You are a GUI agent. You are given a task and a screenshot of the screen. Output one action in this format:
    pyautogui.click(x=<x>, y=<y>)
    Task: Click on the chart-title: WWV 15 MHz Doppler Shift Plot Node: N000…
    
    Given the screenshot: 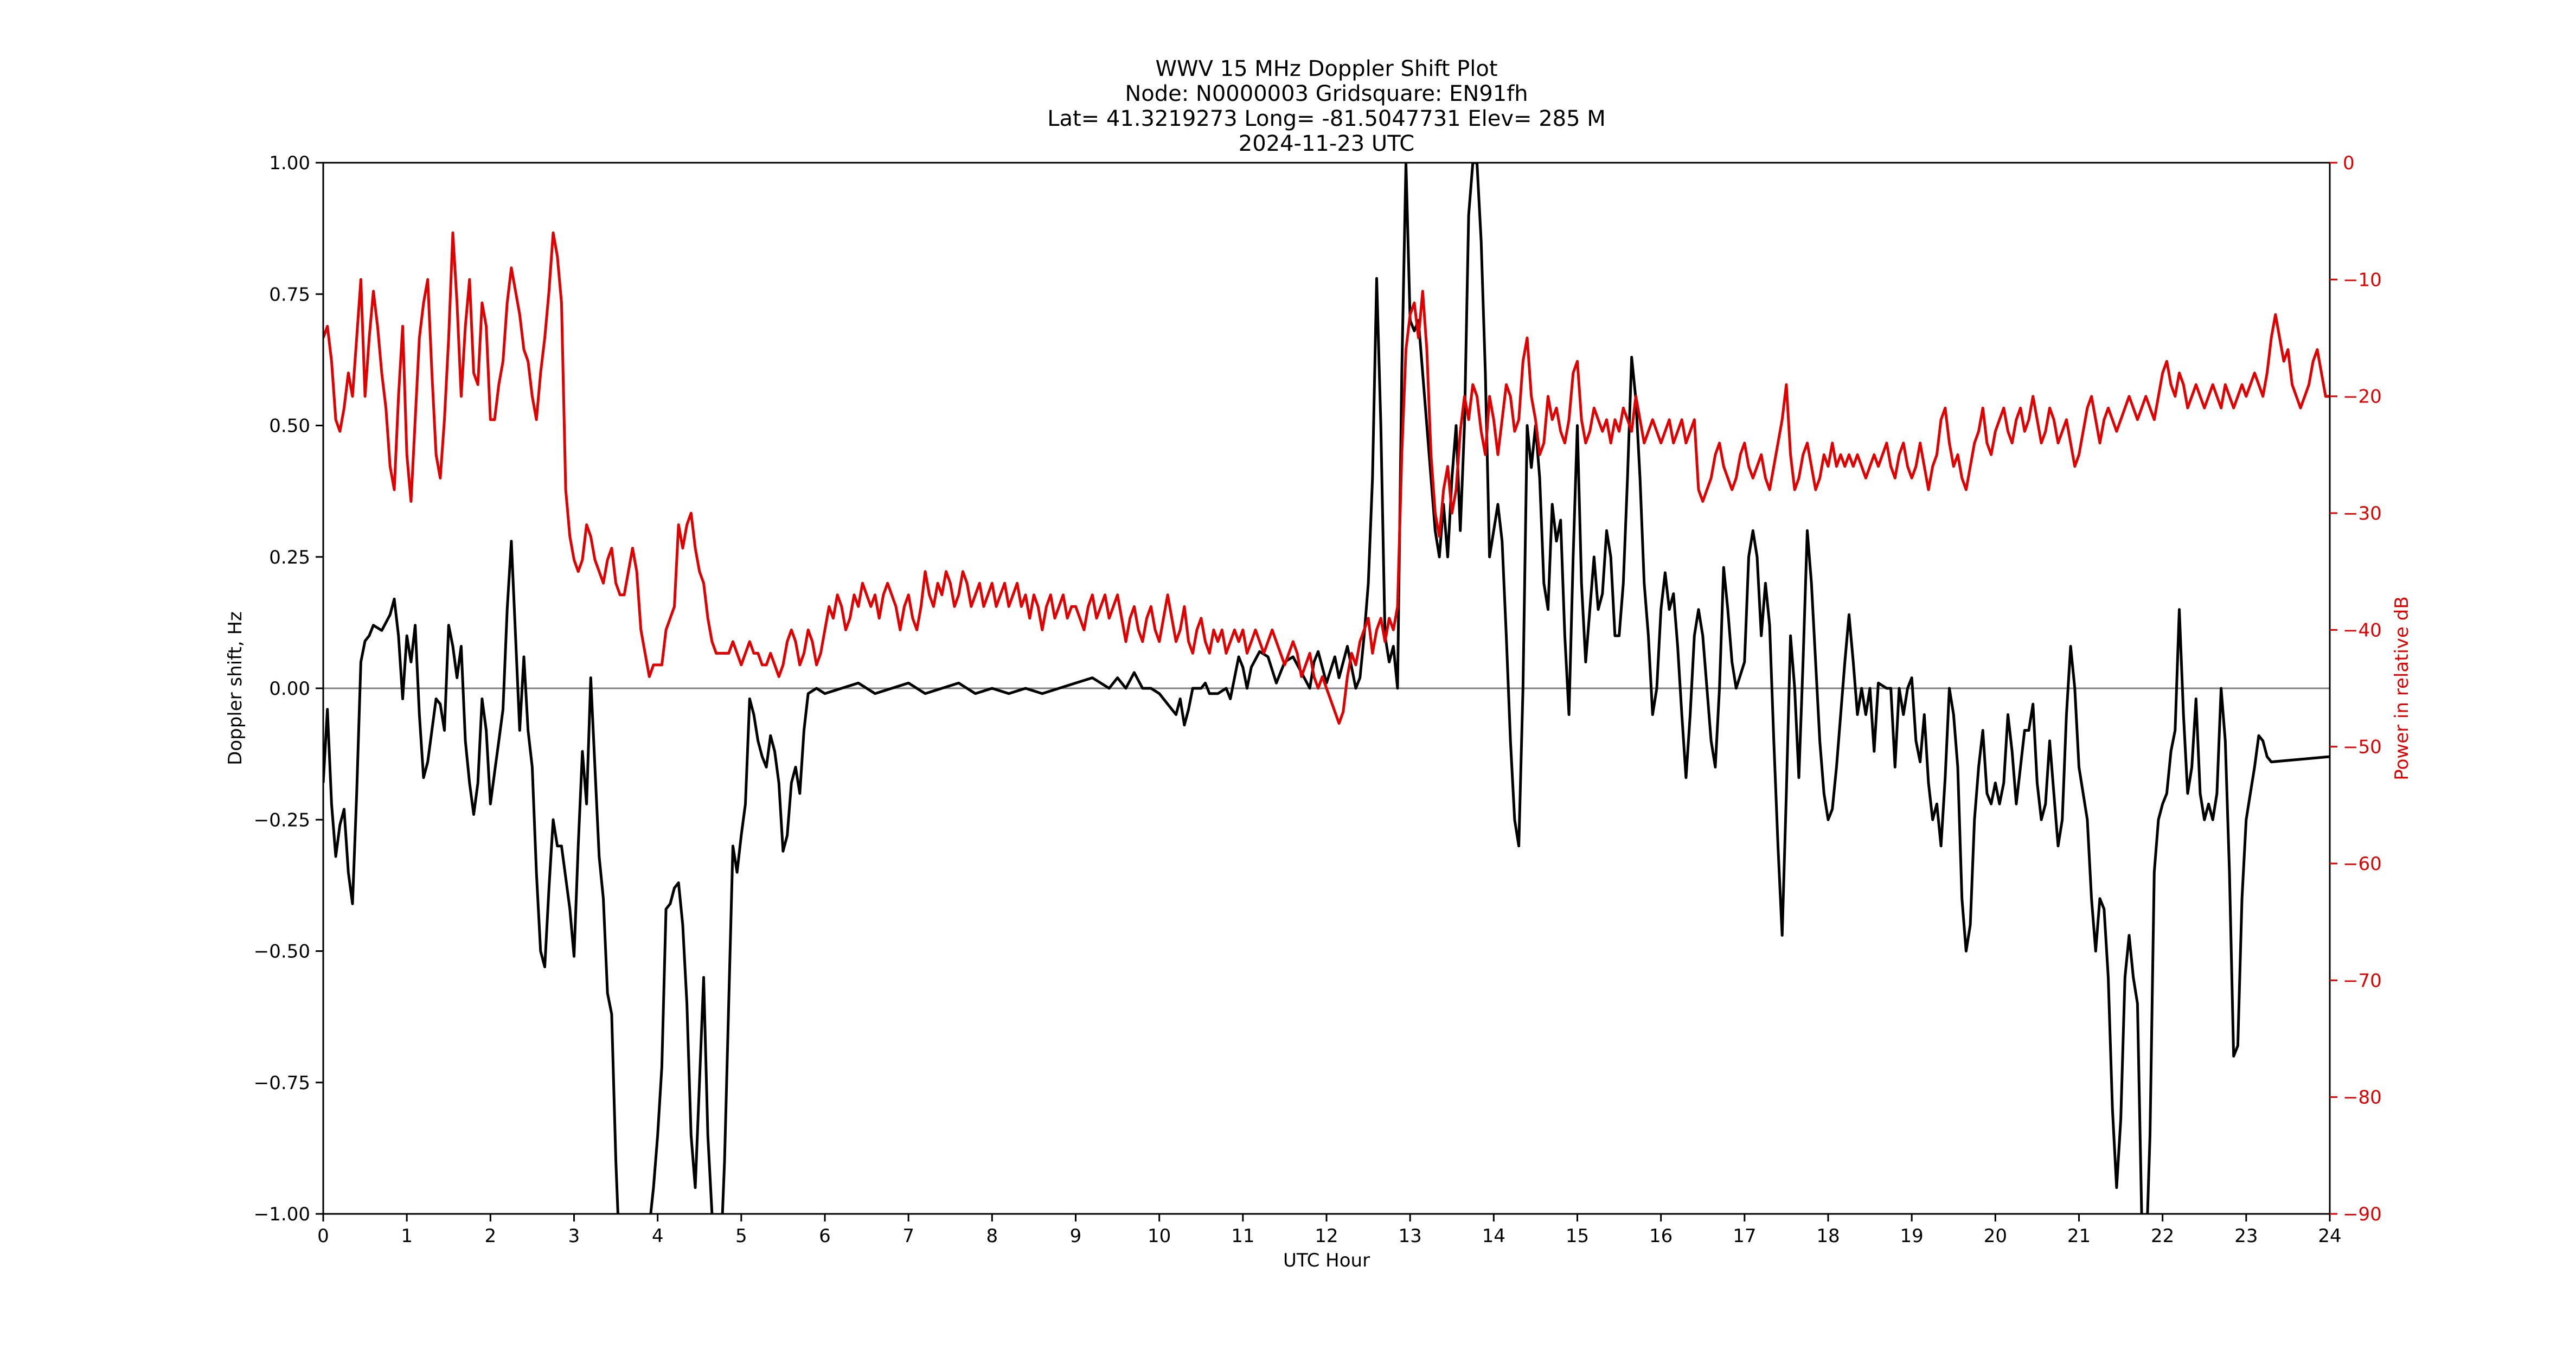 What is the action you would take?
    pyautogui.click(x=1326, y=106)
    